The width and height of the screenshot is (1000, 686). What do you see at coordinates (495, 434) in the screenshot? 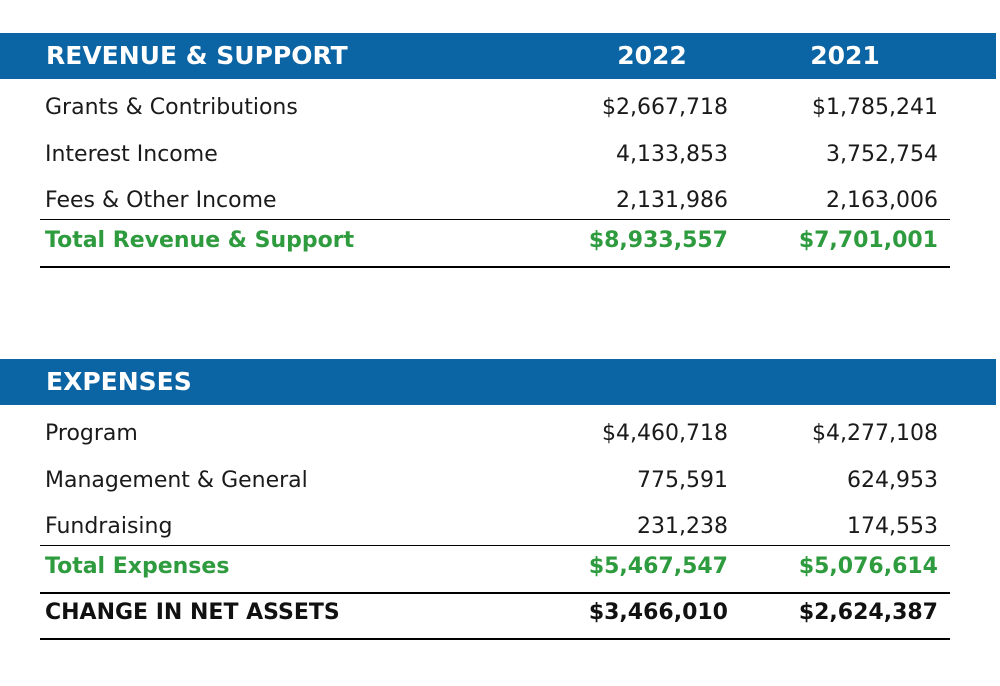
I see `expenses-row-program: Program $4,460,718 $4,277,108` at bounding box center [495, 434].